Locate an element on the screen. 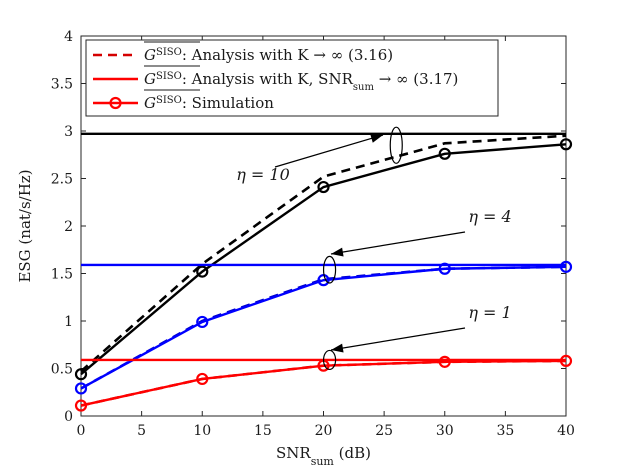 This screenshot has width=623, height=467. x-tick-label: 0 is located at coordinates (81, 431).